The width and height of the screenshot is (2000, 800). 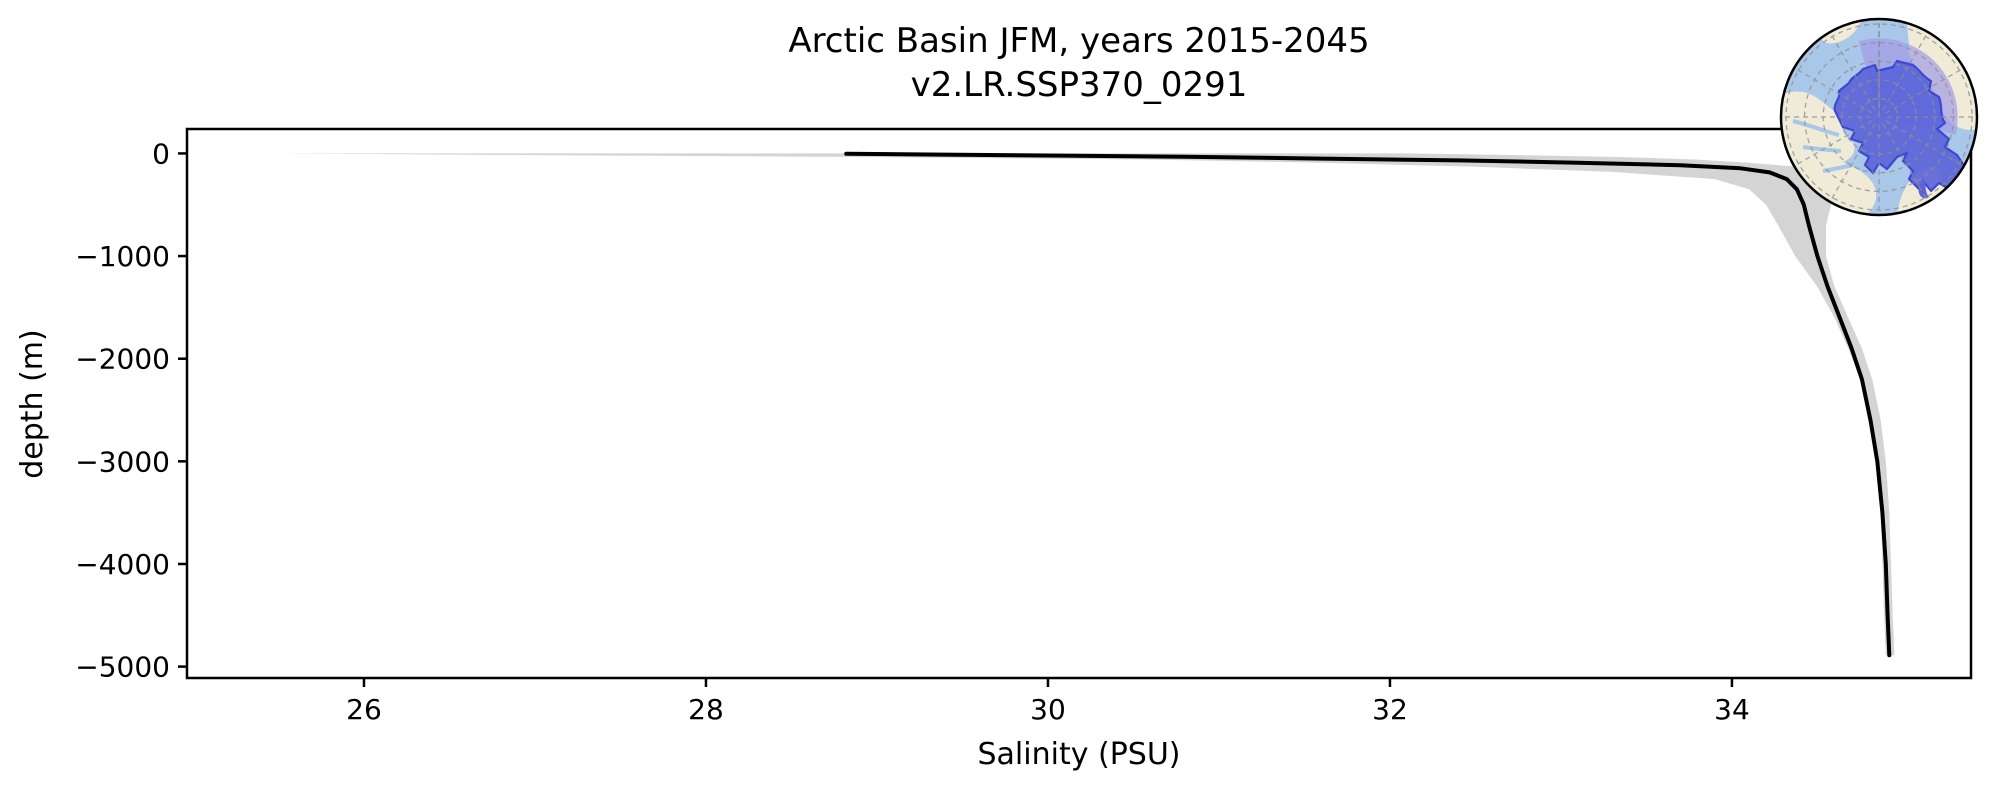 What do you see at coordinates (1923, 188) in the screenshot?
I see `map-baltic-sea` at bounding box center [1923, 188].